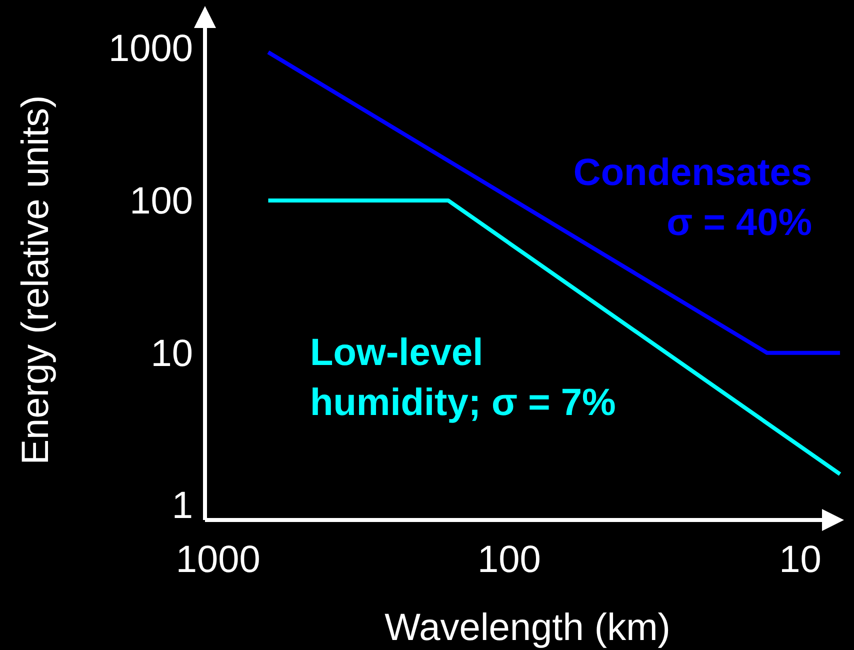 Image resolution: width=854 pixels, height=650 pixels. I want to click on y-tick-label: 1, so click(182, 506).